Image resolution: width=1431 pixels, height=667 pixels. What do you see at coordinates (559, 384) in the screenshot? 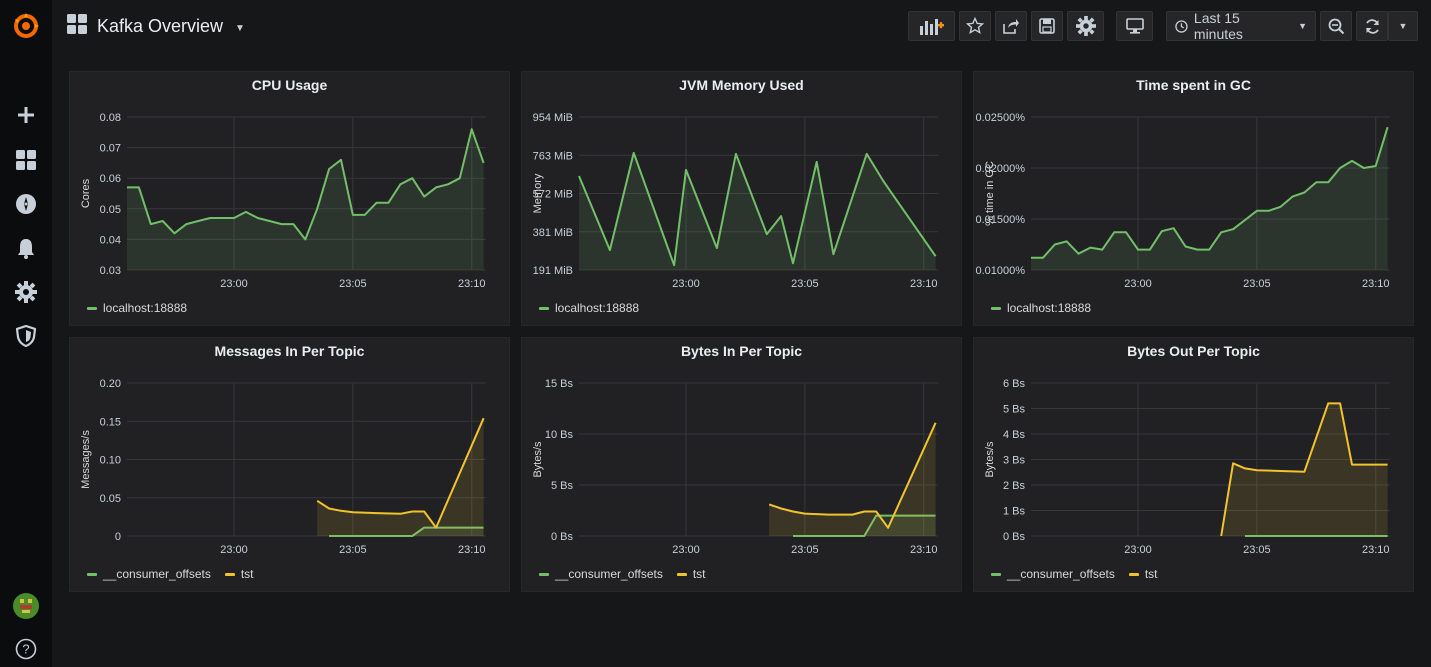
I see `y-tick-label: 15 Bs` at bounding box center [559, 384].